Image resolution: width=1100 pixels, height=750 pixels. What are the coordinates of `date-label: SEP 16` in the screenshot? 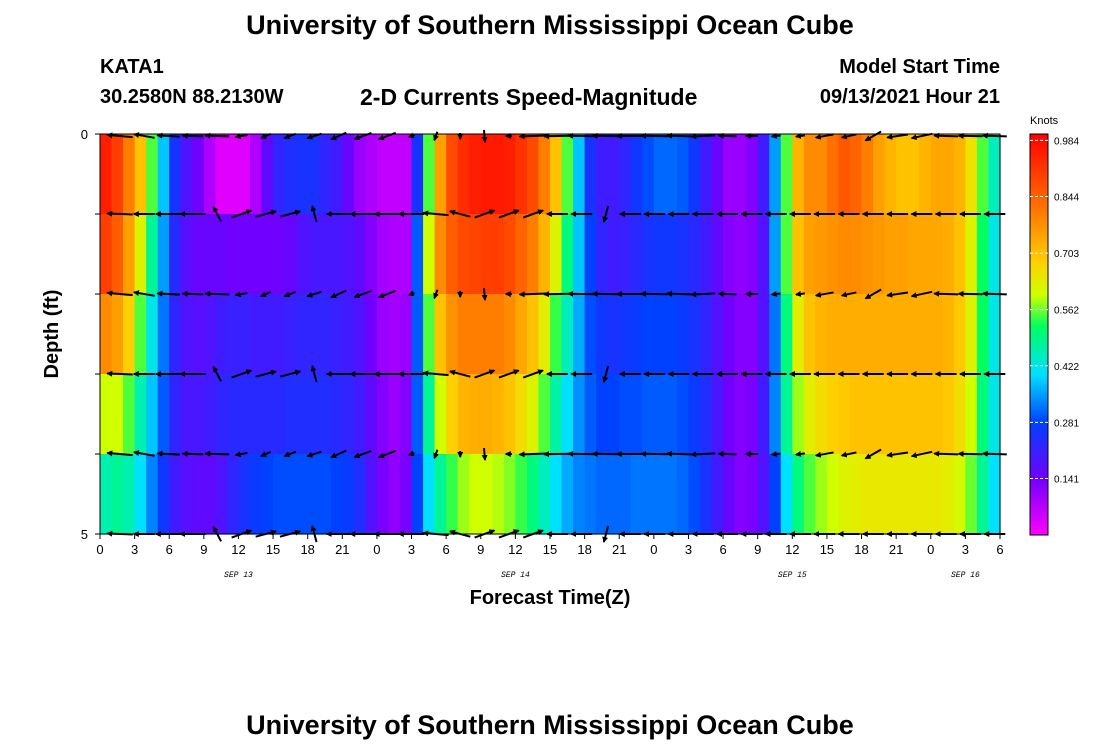 It's located at (965, 575).